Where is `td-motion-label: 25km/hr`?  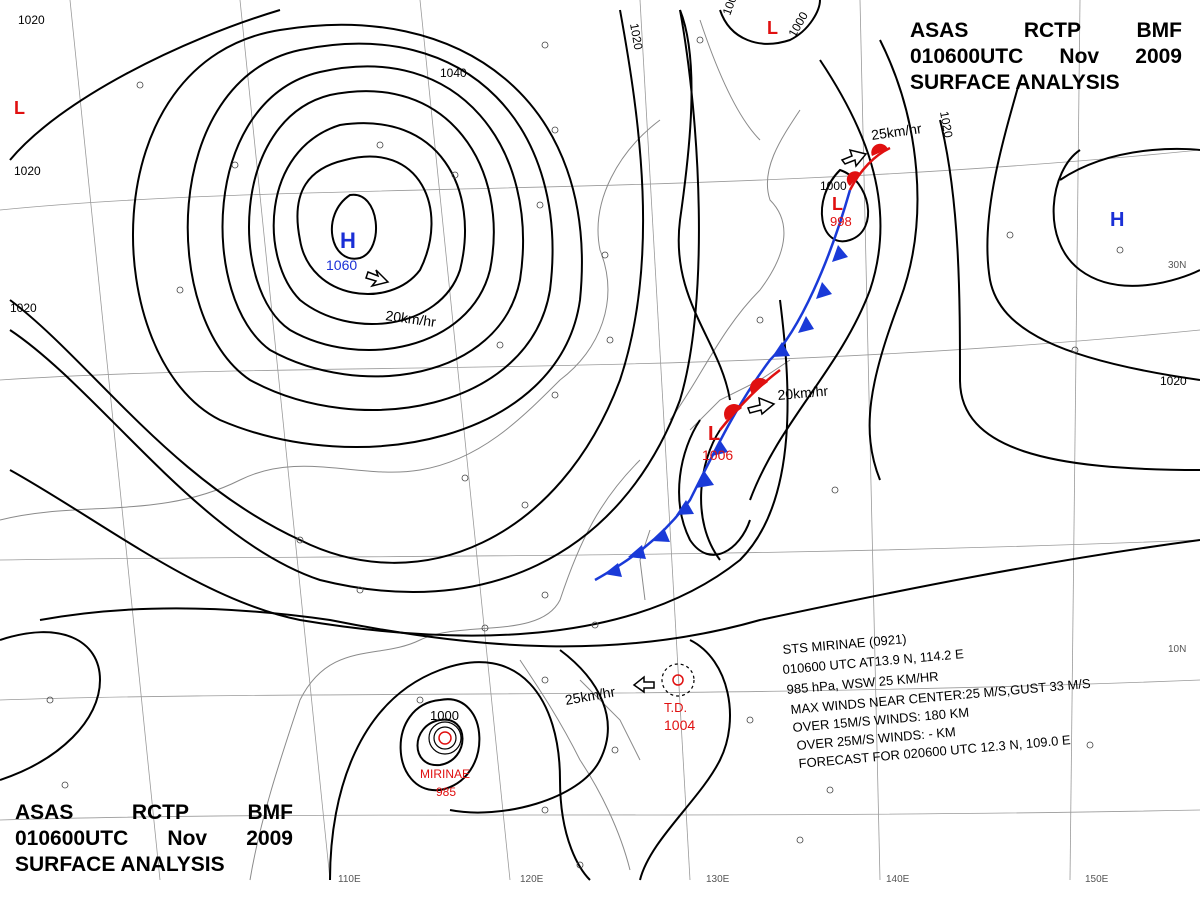
td-motion-label: 25km/hr is located at coordinates (590, 695).